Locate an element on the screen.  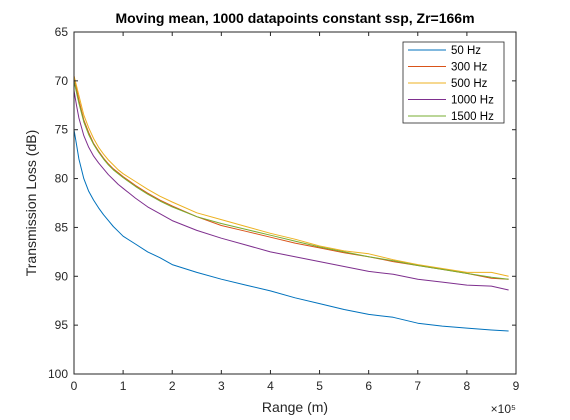
x-tick-label: 8 is located at coordinates (467, 386).